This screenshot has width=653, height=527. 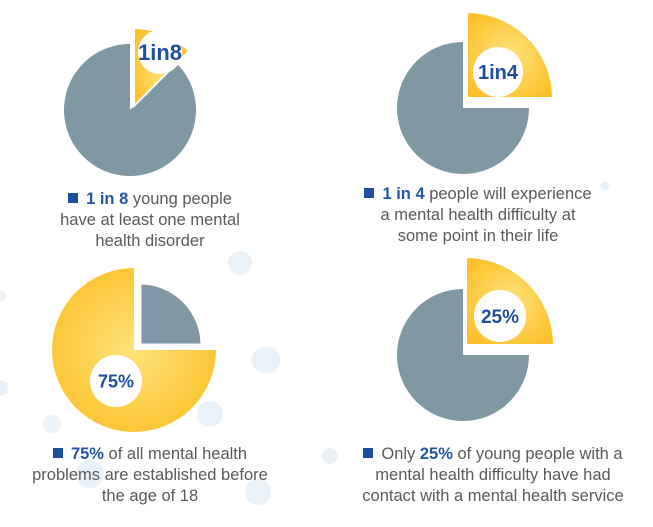 What do you see at coordinates (107, 199) in the screenshot?
I see `caption-highlight: 1 in 8` at bounding box center [107, 199].